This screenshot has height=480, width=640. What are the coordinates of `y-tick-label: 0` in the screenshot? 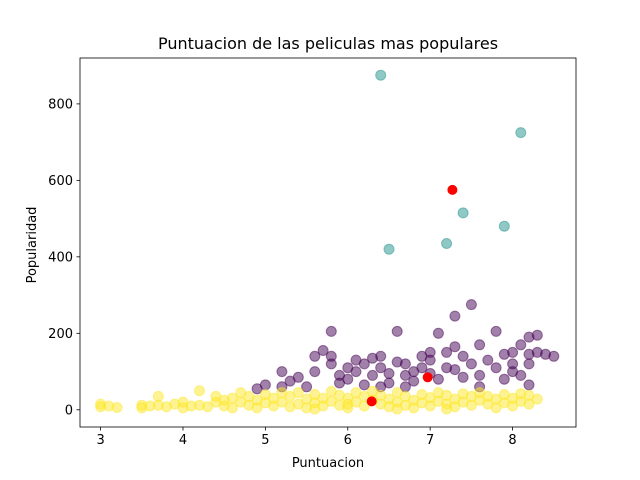 It's located at (69, 410).